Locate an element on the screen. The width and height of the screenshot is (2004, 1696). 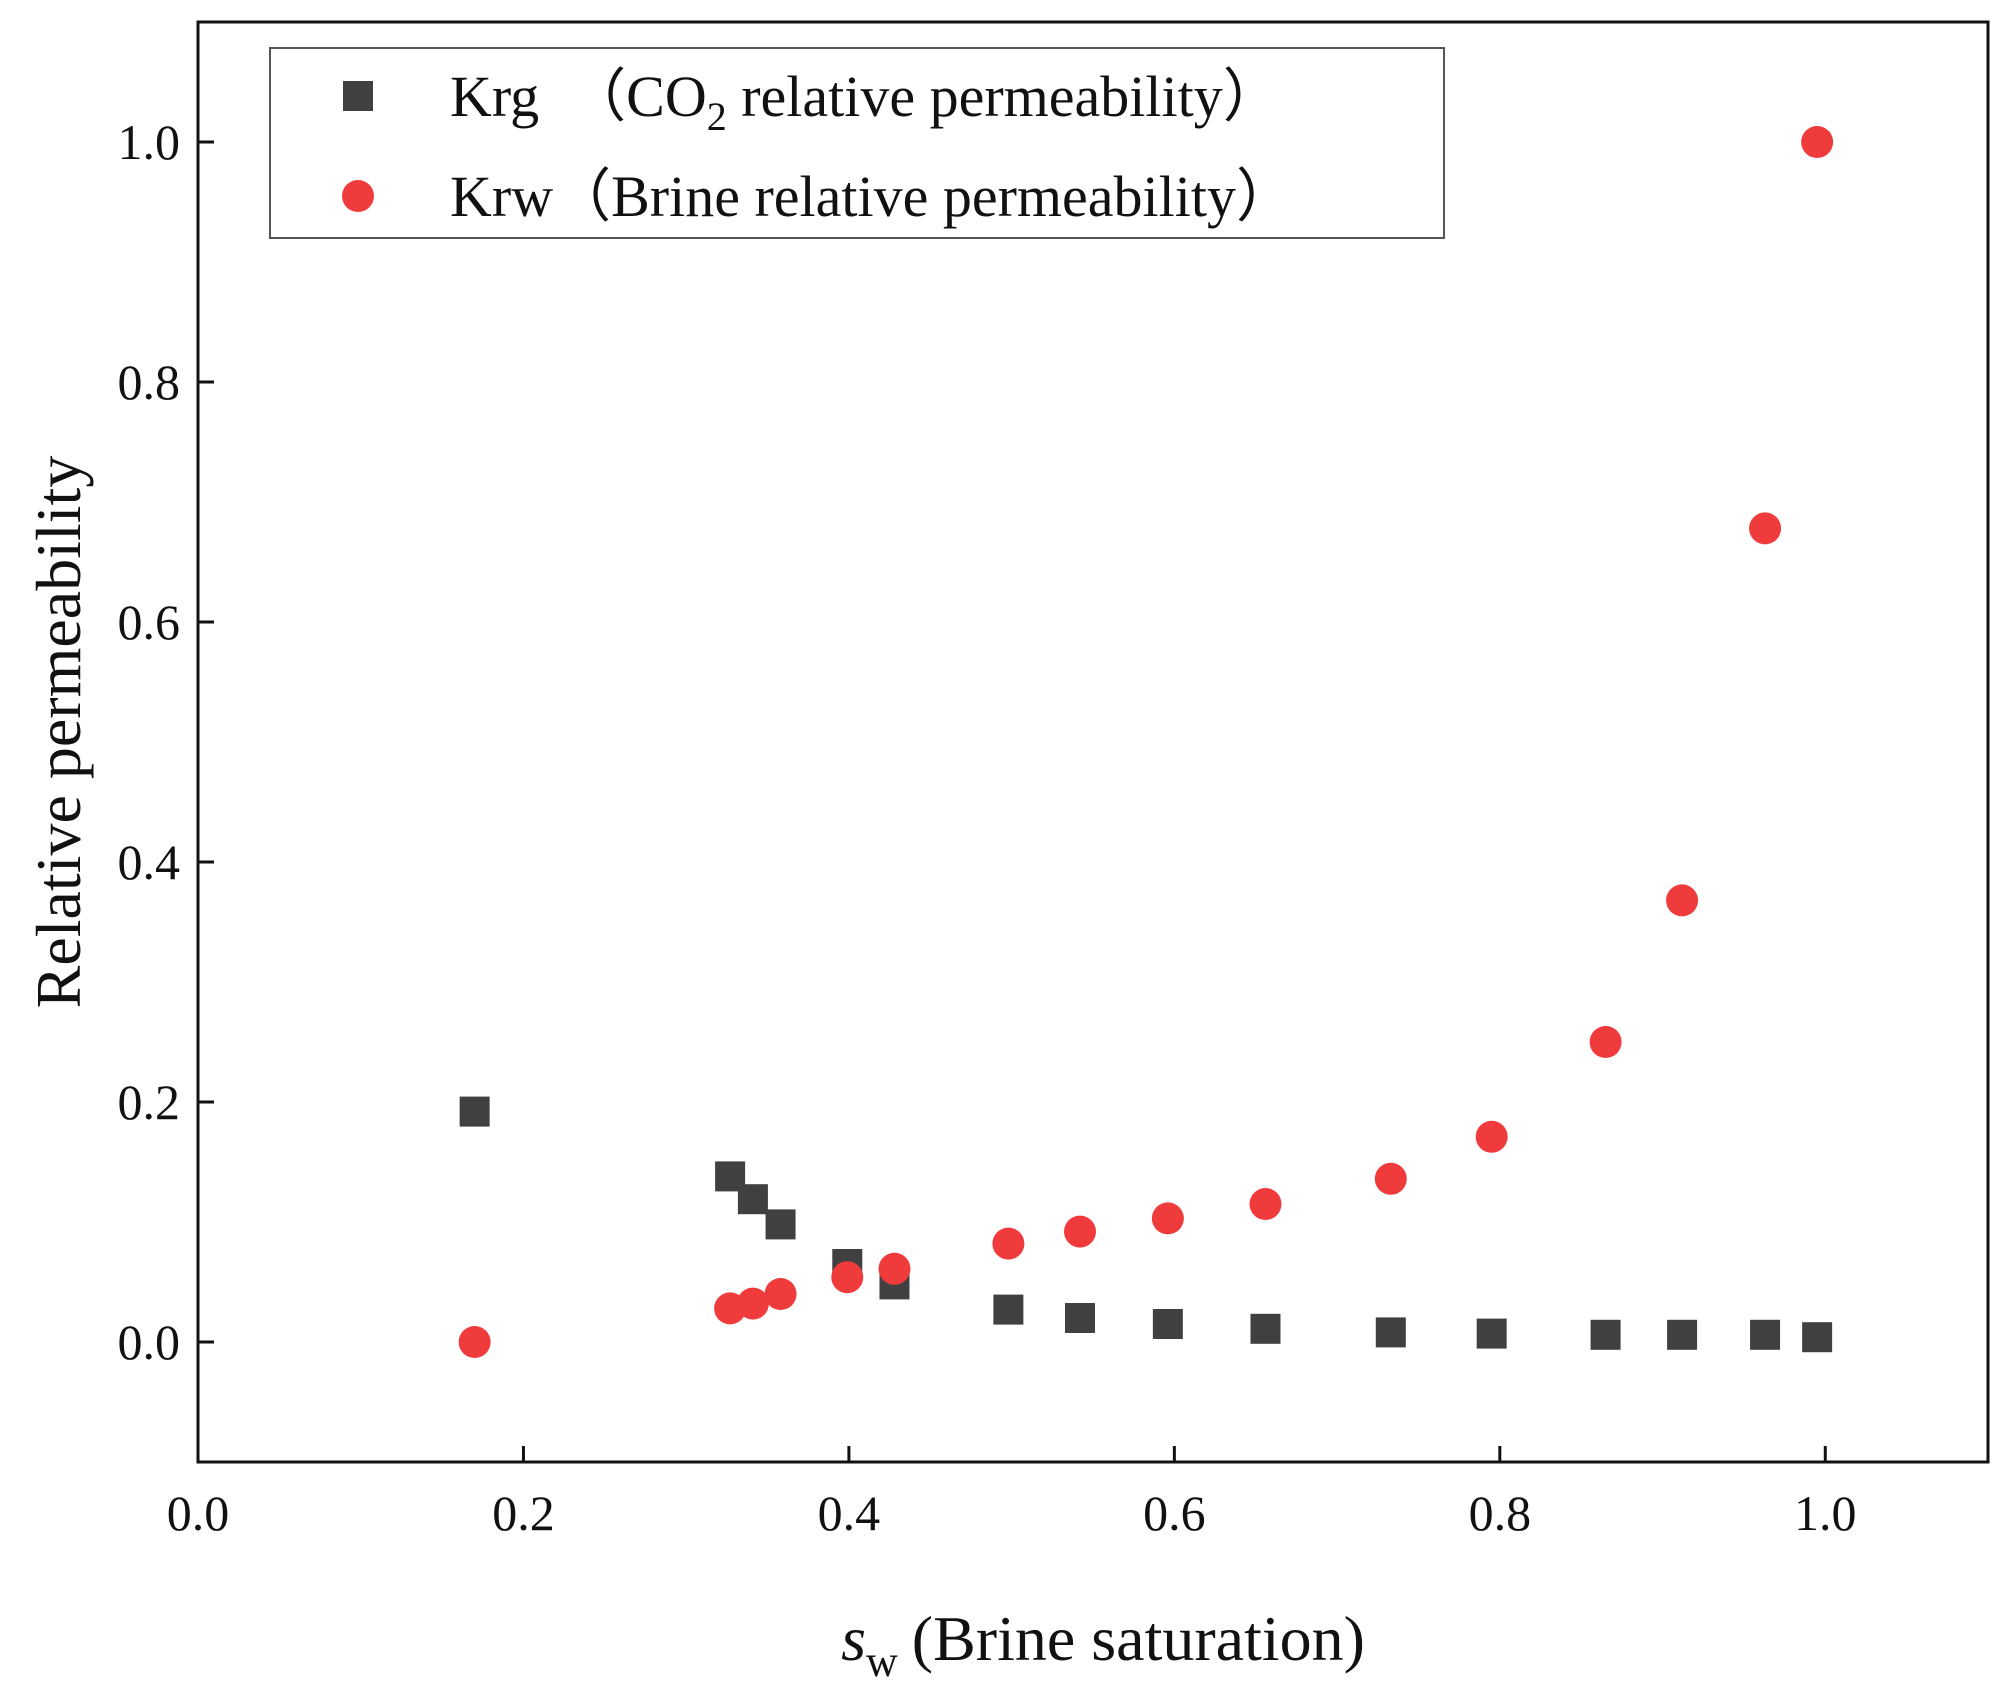
x-axis-subscript: w is located at coordinates (882, 1661).